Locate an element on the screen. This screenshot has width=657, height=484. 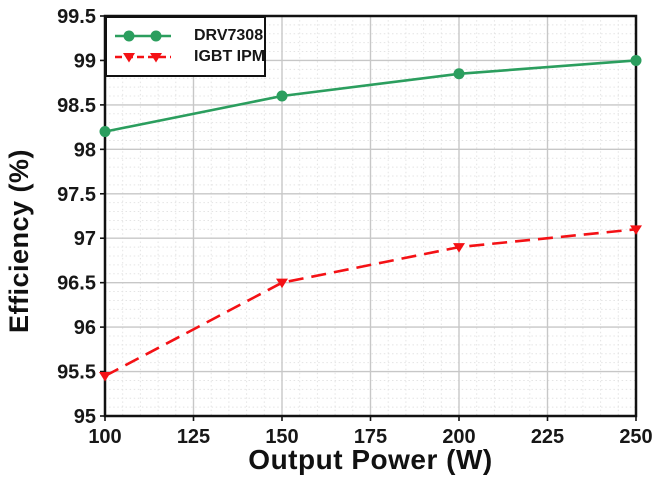
legend-label-drv7308: DRV7308 is located at coordinates (229, 35).